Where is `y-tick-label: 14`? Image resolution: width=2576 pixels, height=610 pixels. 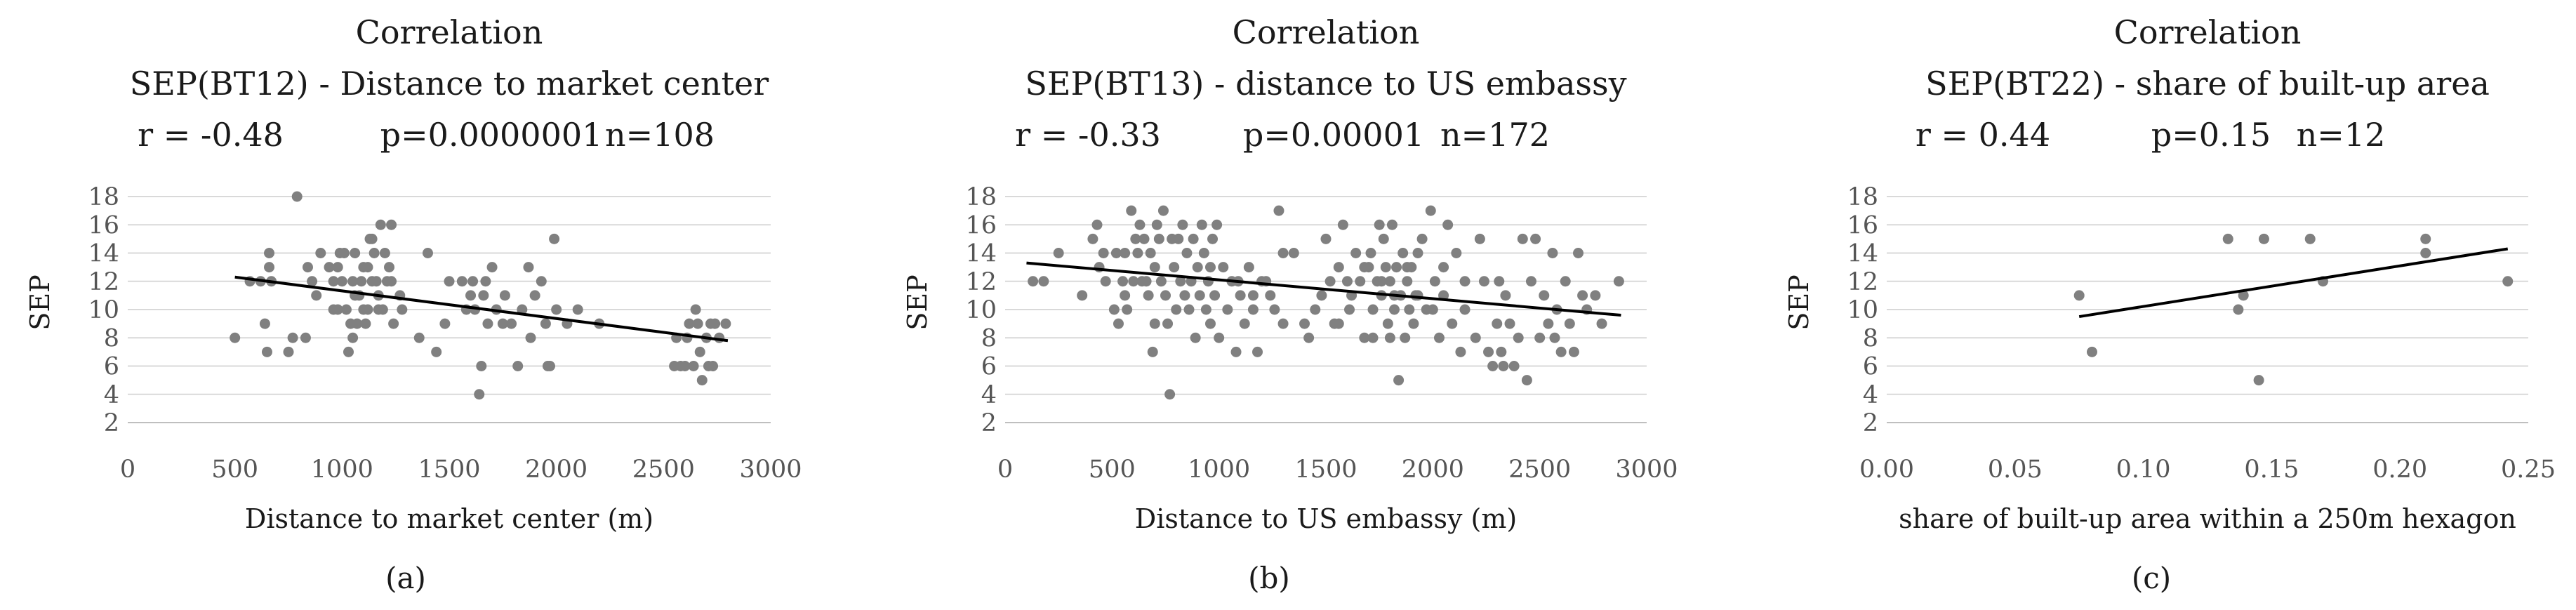
y-tick-label: 14 is located at coordinates (1863, 254).